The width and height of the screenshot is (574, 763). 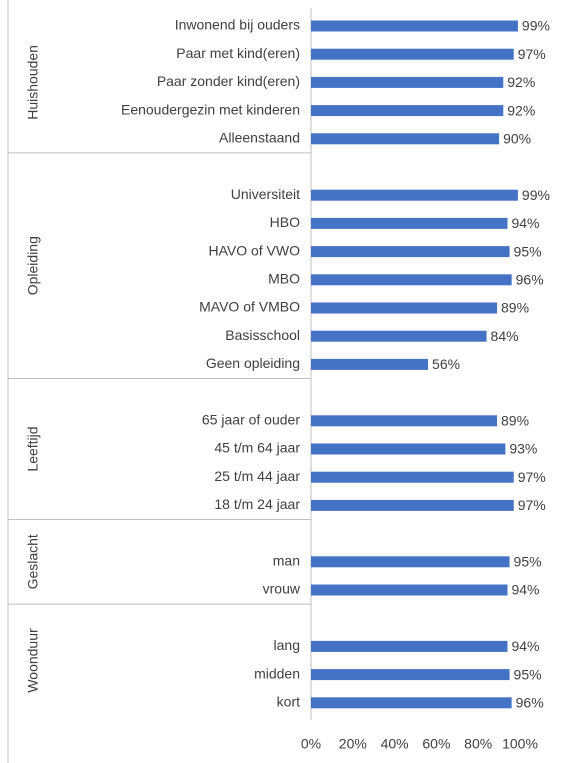 What do you see at coordinates (249, 307) in the screenshot?
I see `category-label: MAVO of VMBO` at bounding box center [249, 307].